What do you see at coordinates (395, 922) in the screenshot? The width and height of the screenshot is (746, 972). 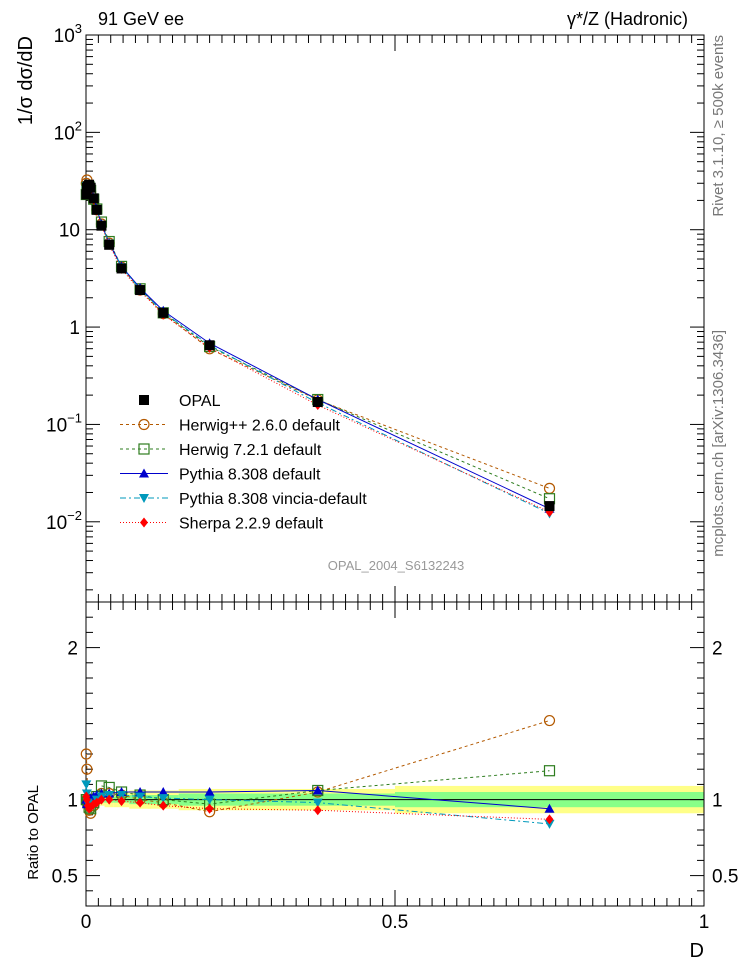 I see `x-tick-label: 0.5` at bounding box center [395, 922].